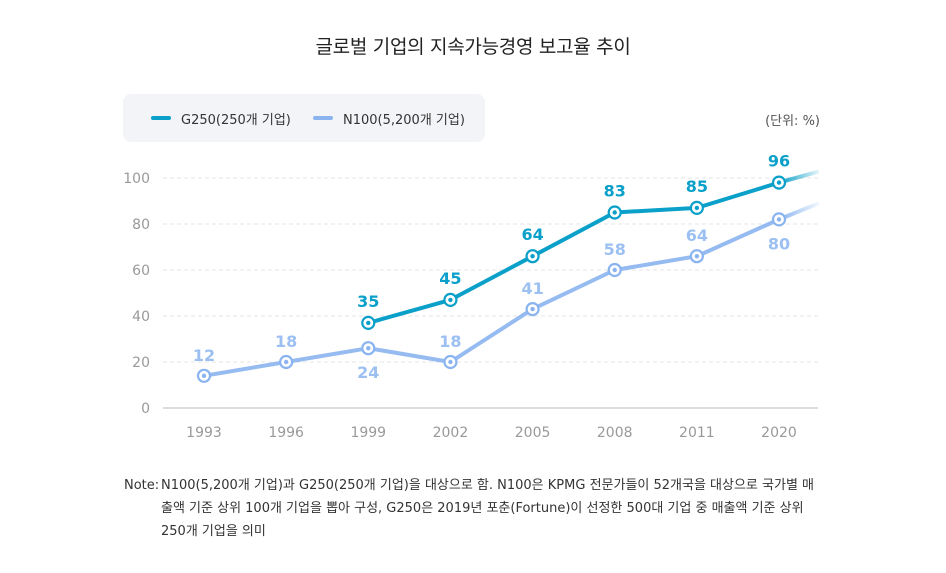 Image resolution: width=946 pixels, height=573 pixels. What do you see at coordinates (779, 433) in the screenshot?
I see `x-tick-label: 2020` at bounding box center [779, 433].